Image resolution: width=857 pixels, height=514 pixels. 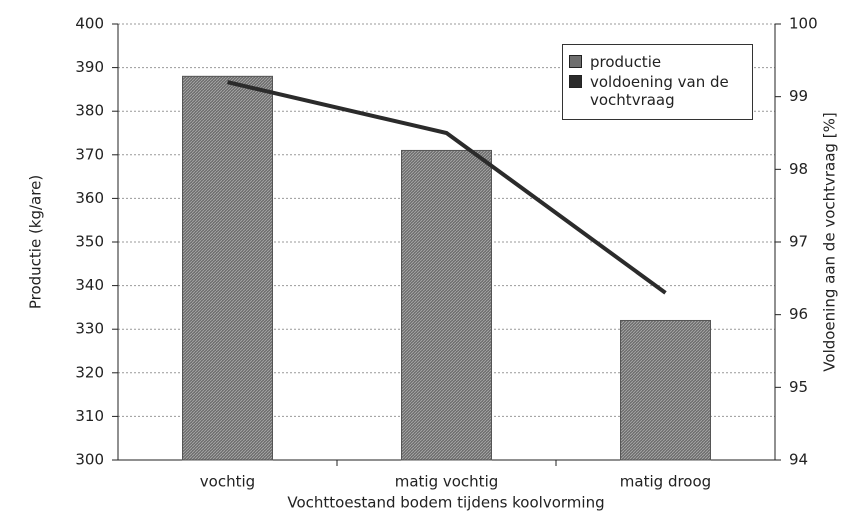 I want to click on y2-axis-title: Voldoening aan de vochtvraag [%], so click(x=830, y=241).